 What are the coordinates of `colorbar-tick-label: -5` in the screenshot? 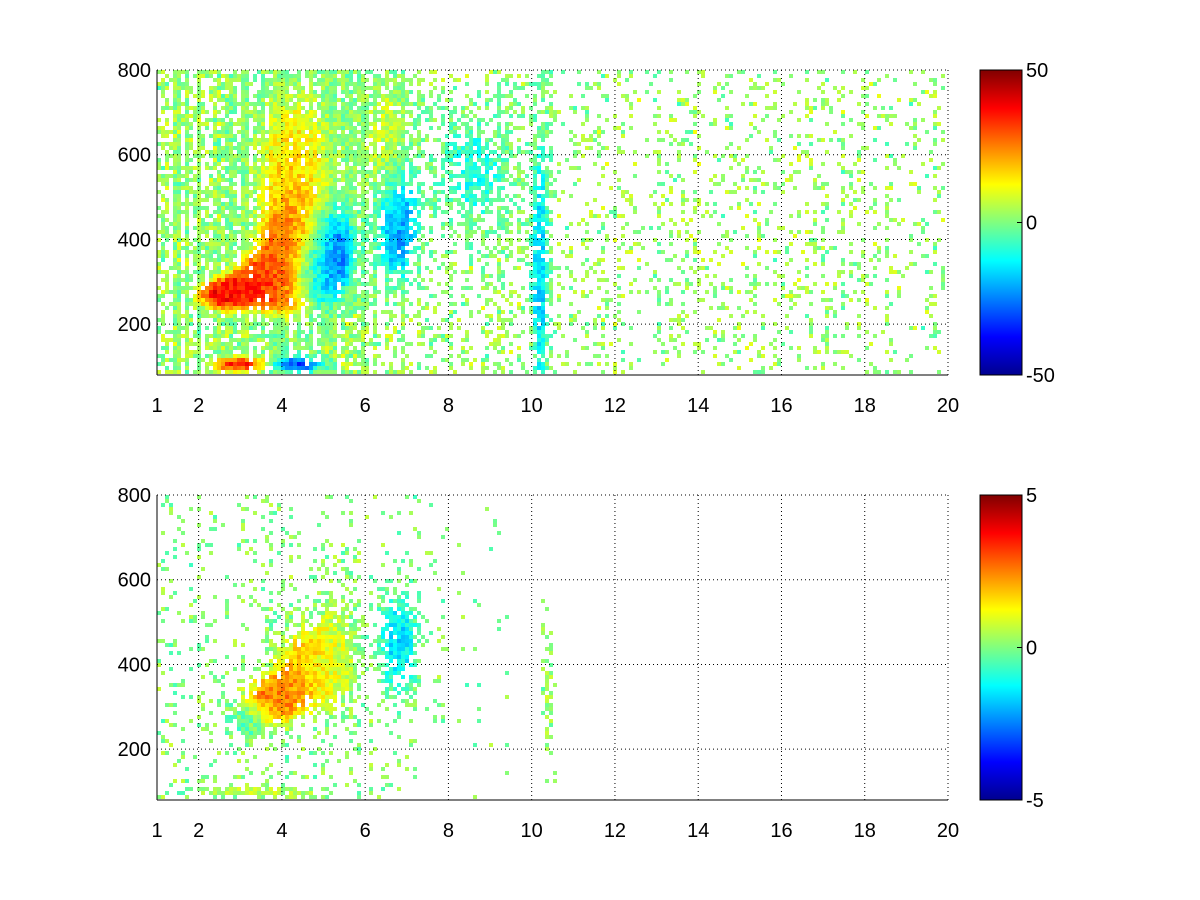 It's located at (1035, 801).